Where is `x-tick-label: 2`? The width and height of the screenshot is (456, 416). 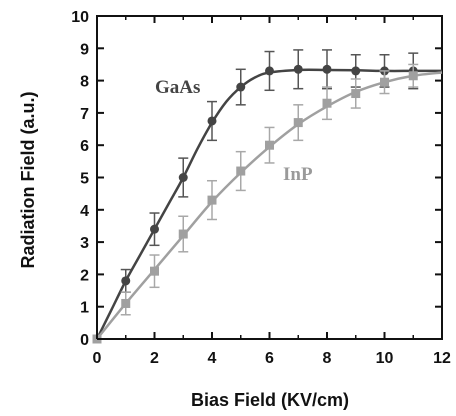
x-tick-label: 2 is located at coordinates (154, 358).